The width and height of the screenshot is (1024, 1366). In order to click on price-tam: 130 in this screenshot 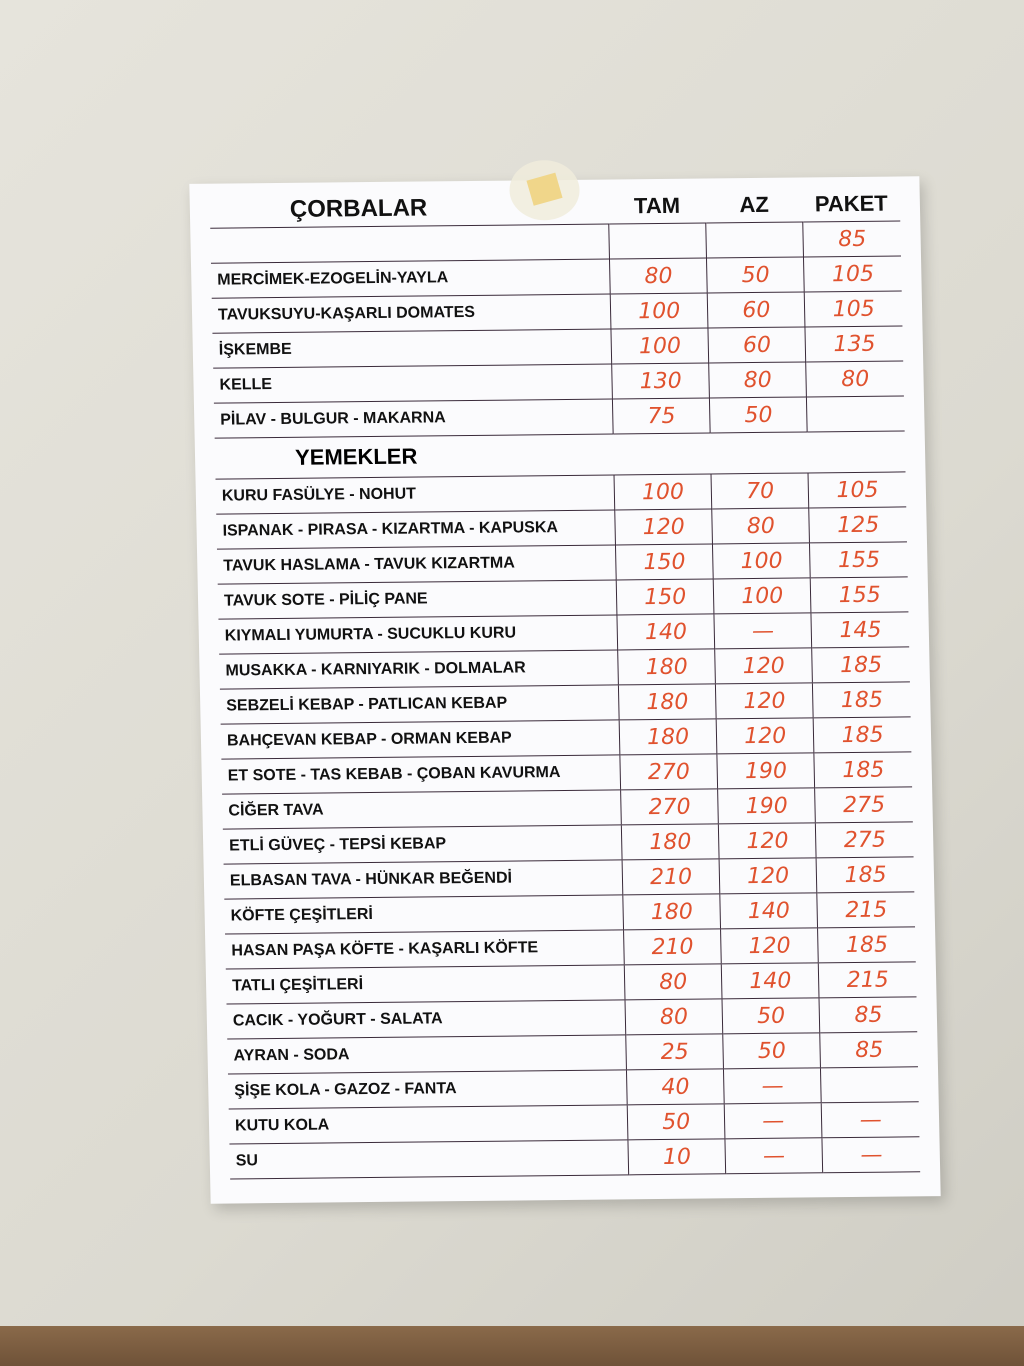, I will do `click(660, 381)`.